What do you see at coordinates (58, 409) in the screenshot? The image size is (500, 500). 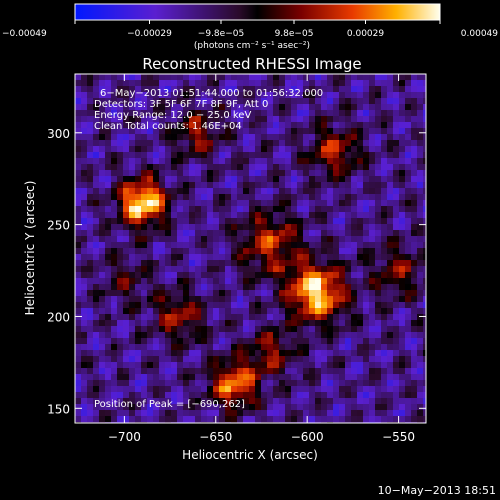 I see `y-tick-label: 150` at bounding box center [58, 409].